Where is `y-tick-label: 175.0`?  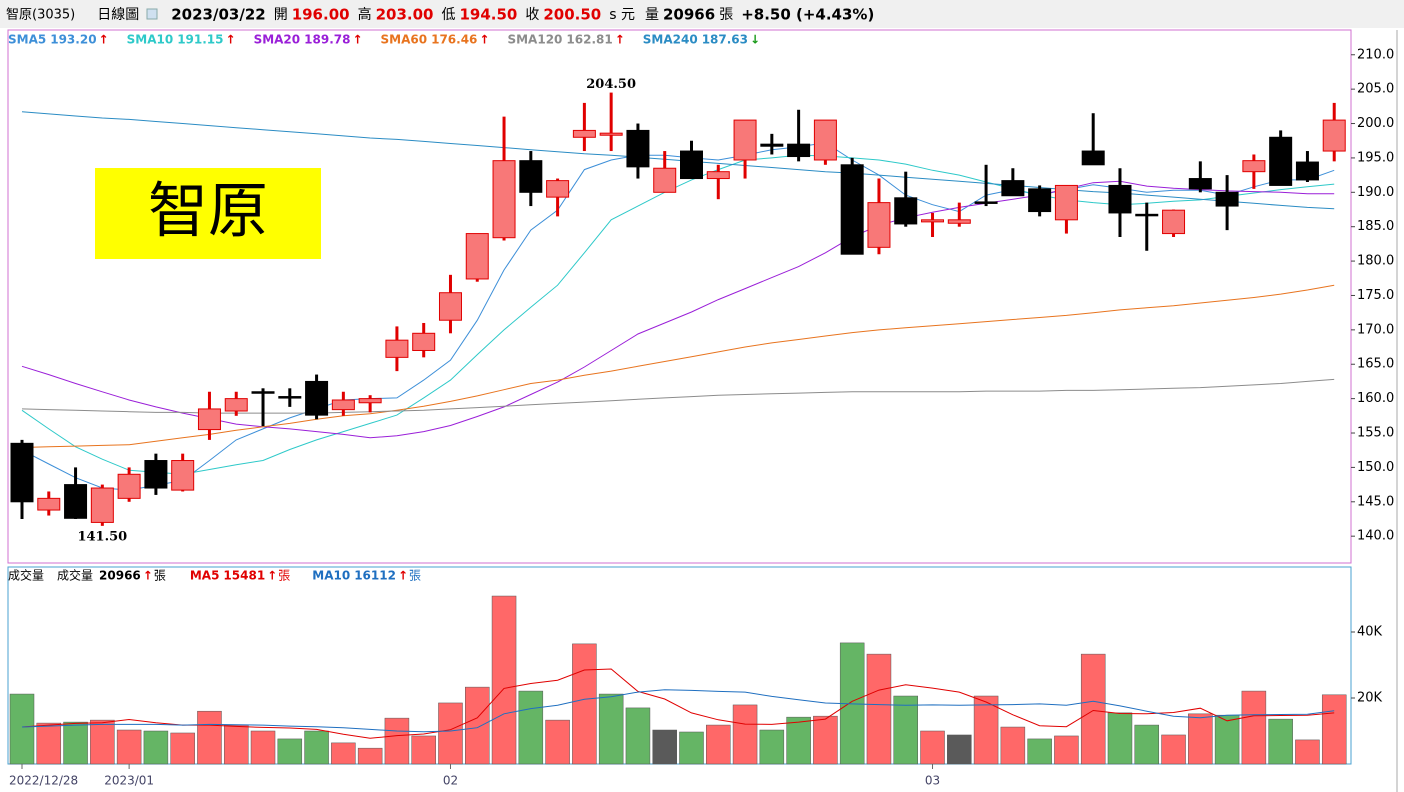 y-tick-label: 175.0 is located at coordinates (1375, 295).